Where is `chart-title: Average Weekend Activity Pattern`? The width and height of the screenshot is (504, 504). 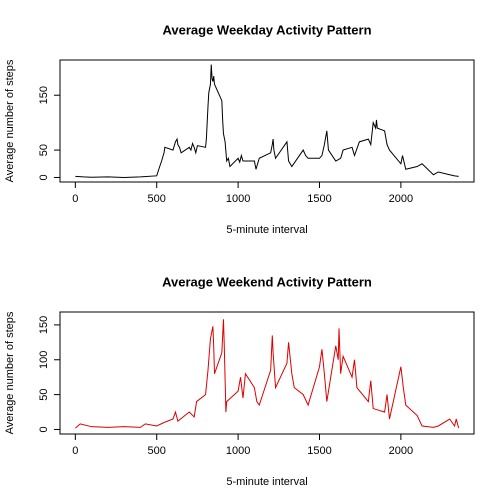
chart-title: Average Weekend Activity Pattern is located at coordinates (267, 281).